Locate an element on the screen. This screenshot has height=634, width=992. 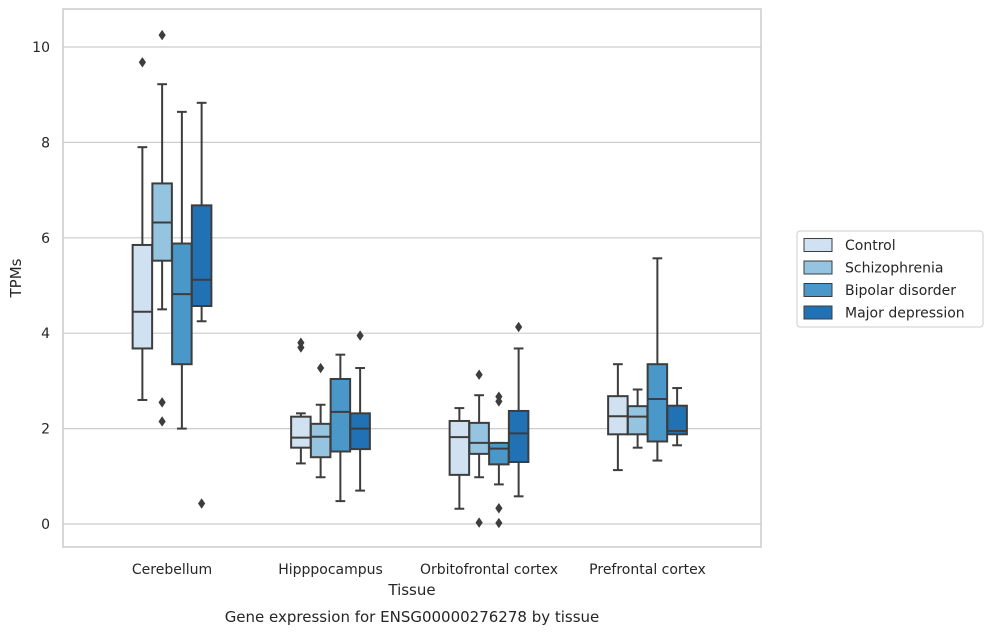
y-tick-label: 4 is located at coordinates (45, 334).